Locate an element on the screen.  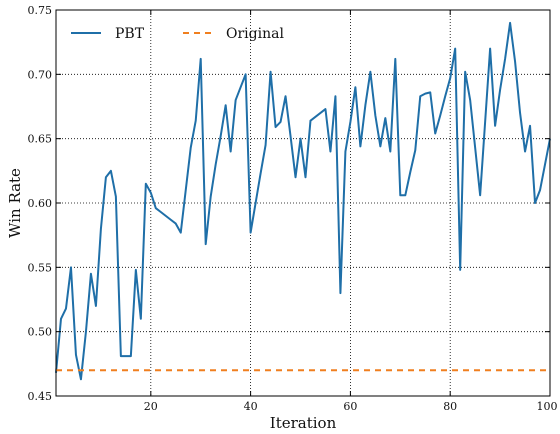
y-tick-label: 0.50 is located at coordinates (40, 332).